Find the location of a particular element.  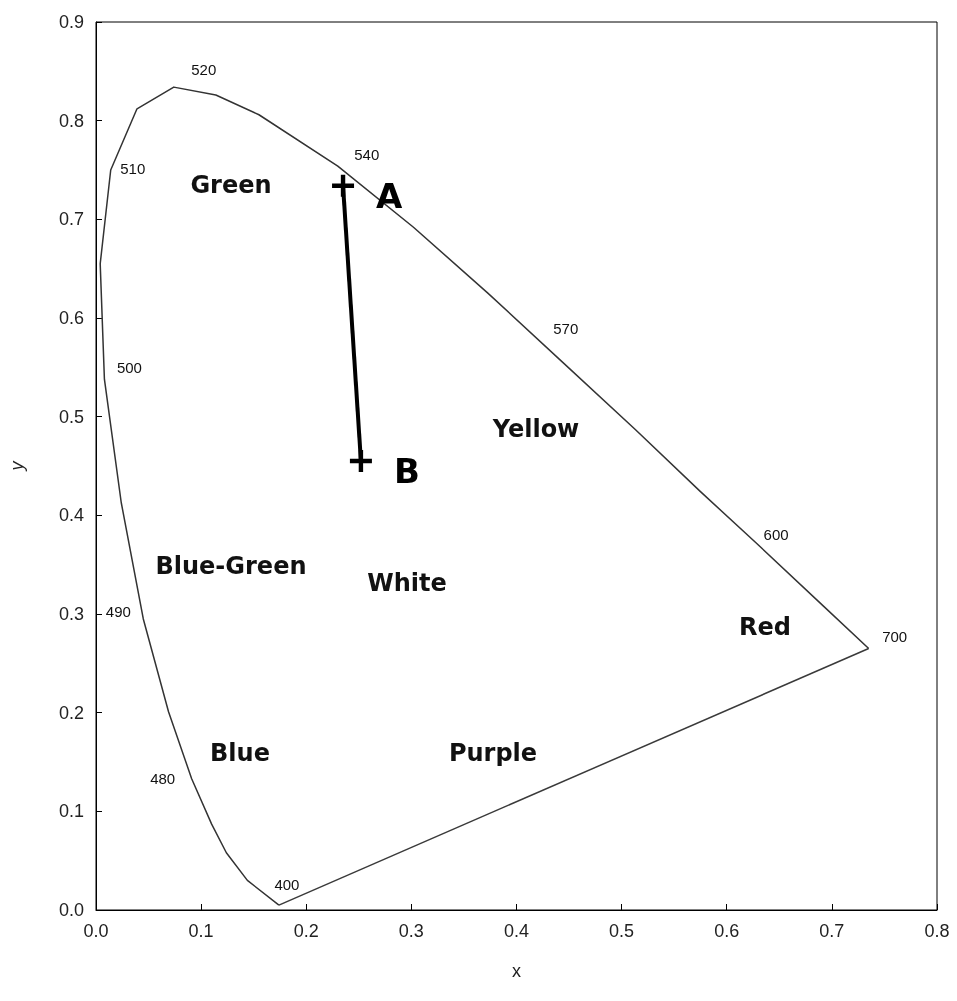

x-tick-label: 0.1 is located at coordinates (201, 931).